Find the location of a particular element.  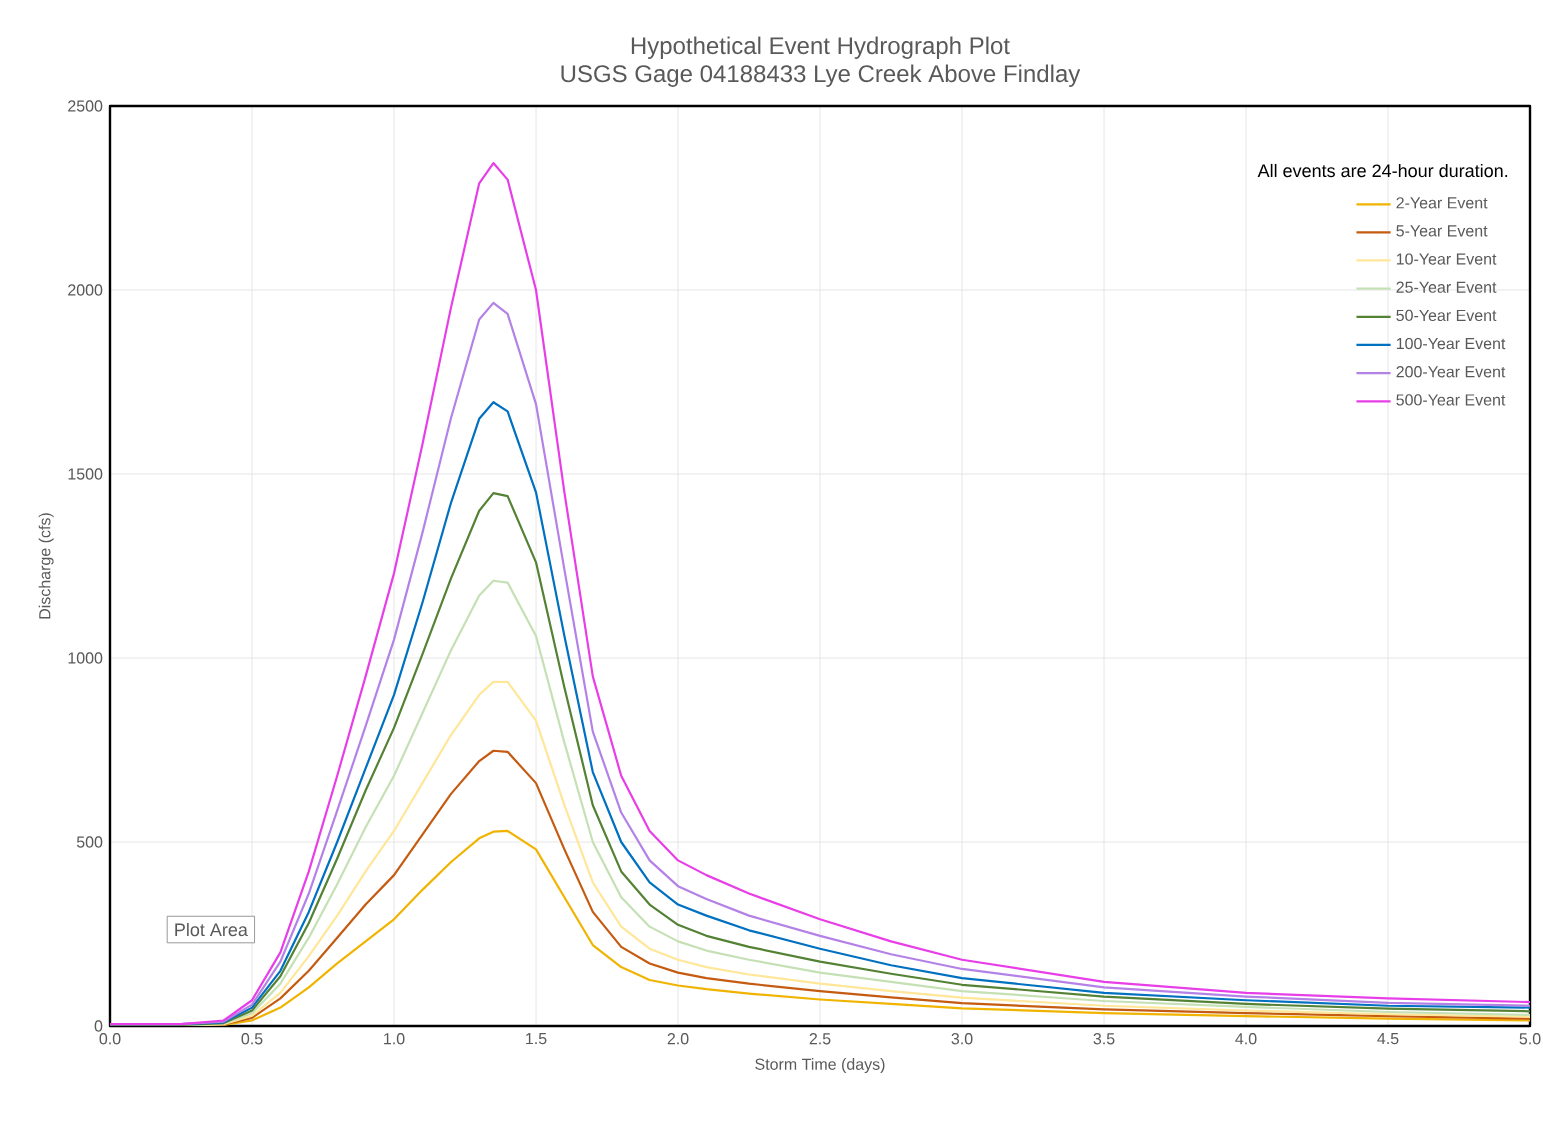

legend-label: 5-Year Event is located at coordinates (1442, 231).